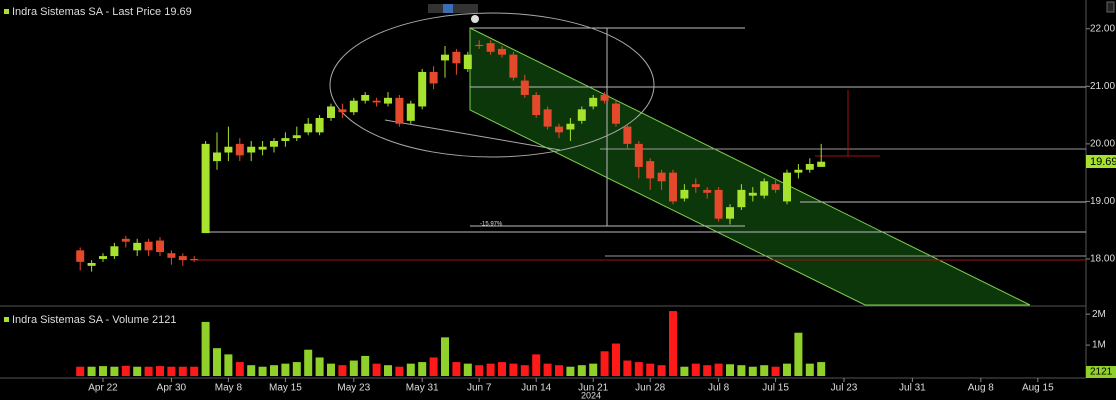 This screenshot has width=1116, height=400. I want to click on x-tick-label: Aug 15, so click(1038, 388).